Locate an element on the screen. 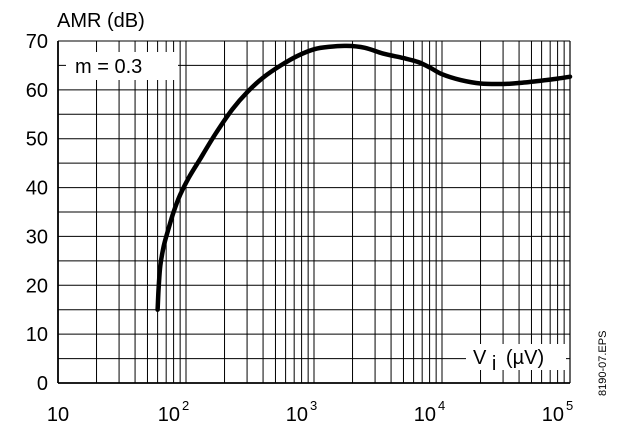 The width and height of the screenshot is (624, 434). annotation-text: m = 0.3 is located at coordinates (108, 67).